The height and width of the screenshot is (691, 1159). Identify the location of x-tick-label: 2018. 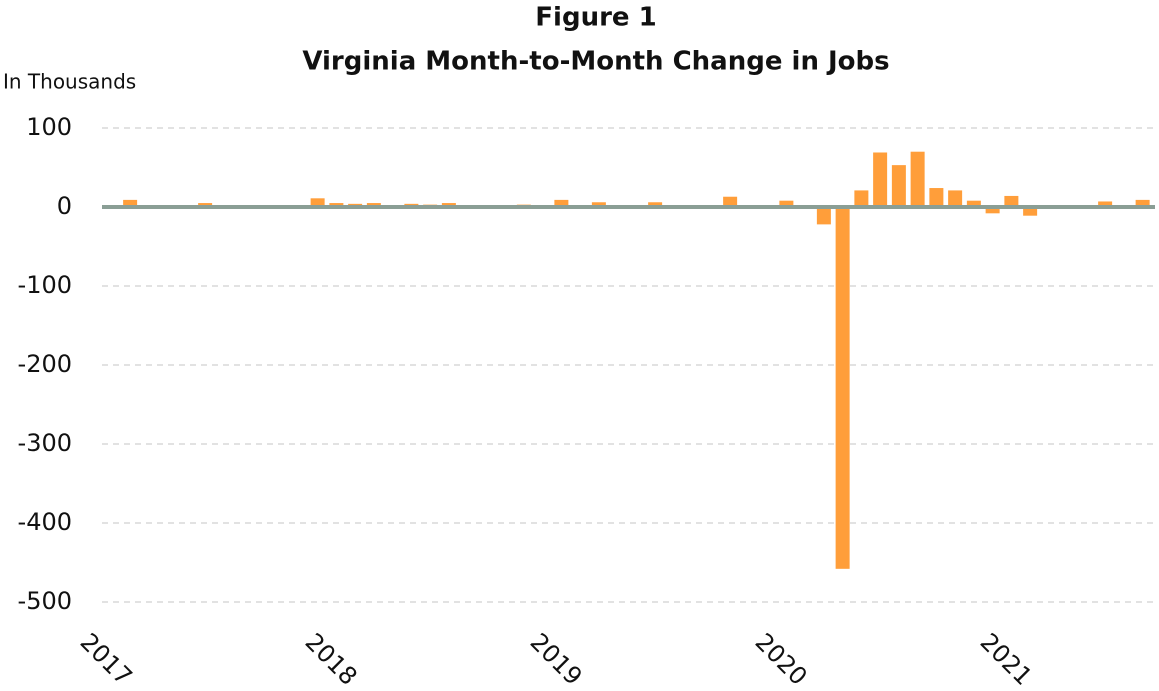
(331, 659).